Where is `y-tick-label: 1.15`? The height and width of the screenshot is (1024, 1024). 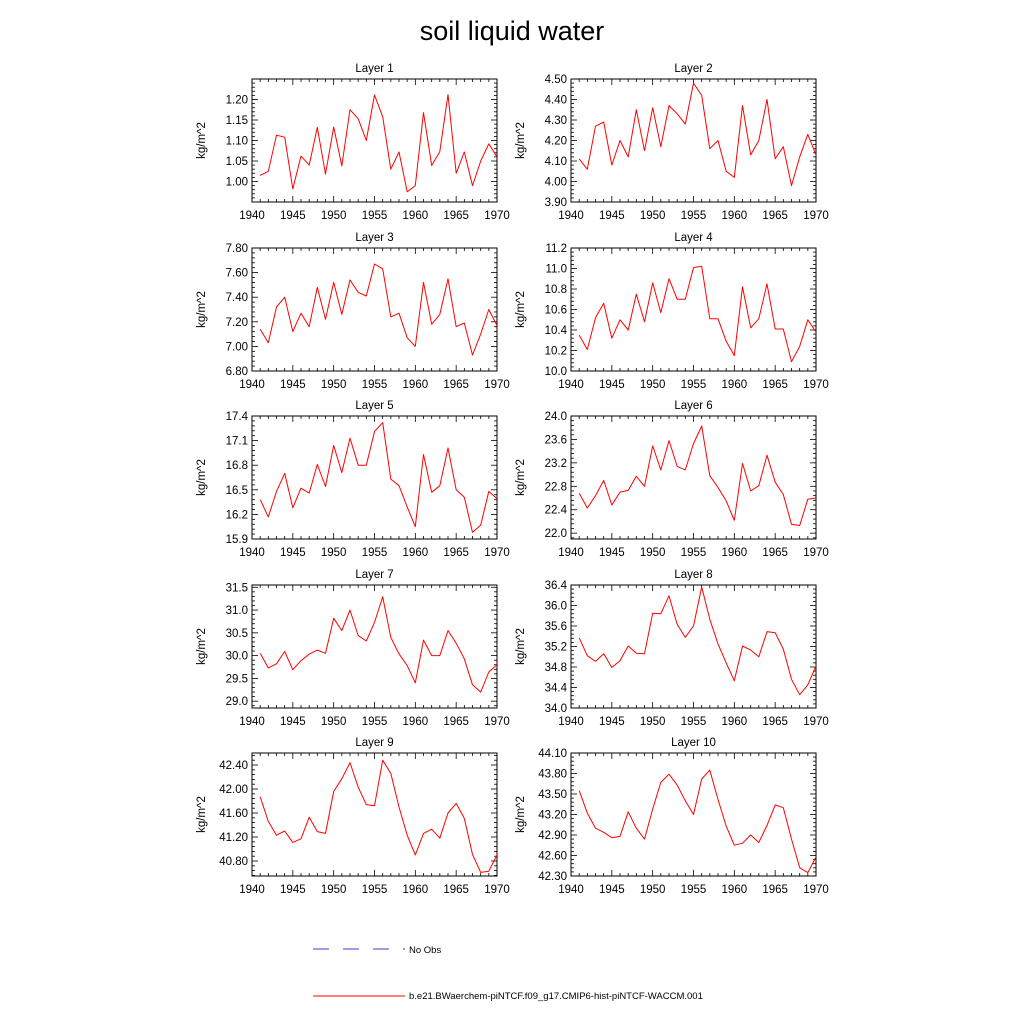 y-tick-label: 1.15 is located at coordinates (237, 121).